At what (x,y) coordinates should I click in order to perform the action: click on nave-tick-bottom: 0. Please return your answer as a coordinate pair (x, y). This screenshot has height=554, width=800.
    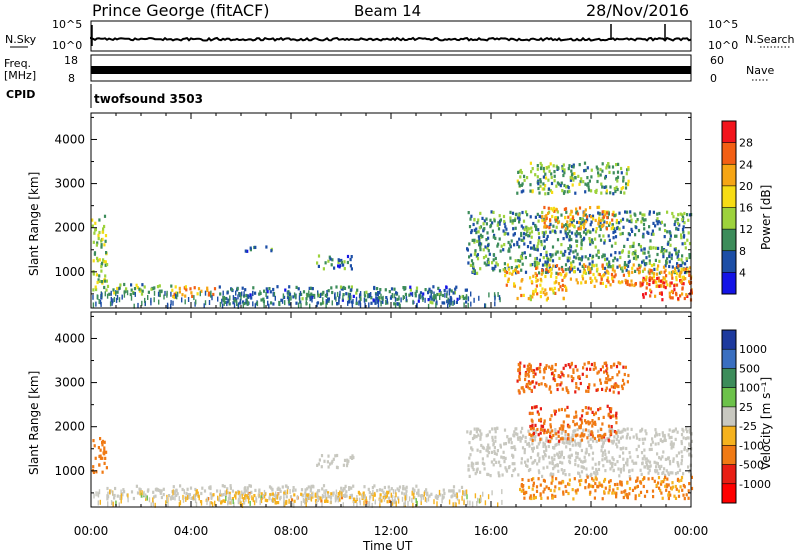
    Looking at the image, I should click on (713, 78).